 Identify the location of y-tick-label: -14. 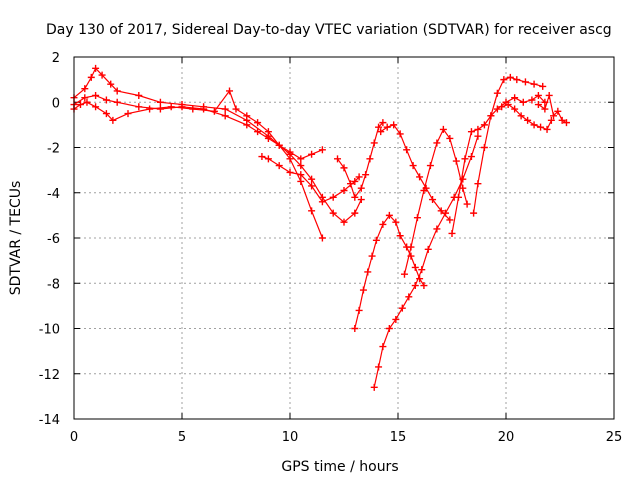
(49, 420).